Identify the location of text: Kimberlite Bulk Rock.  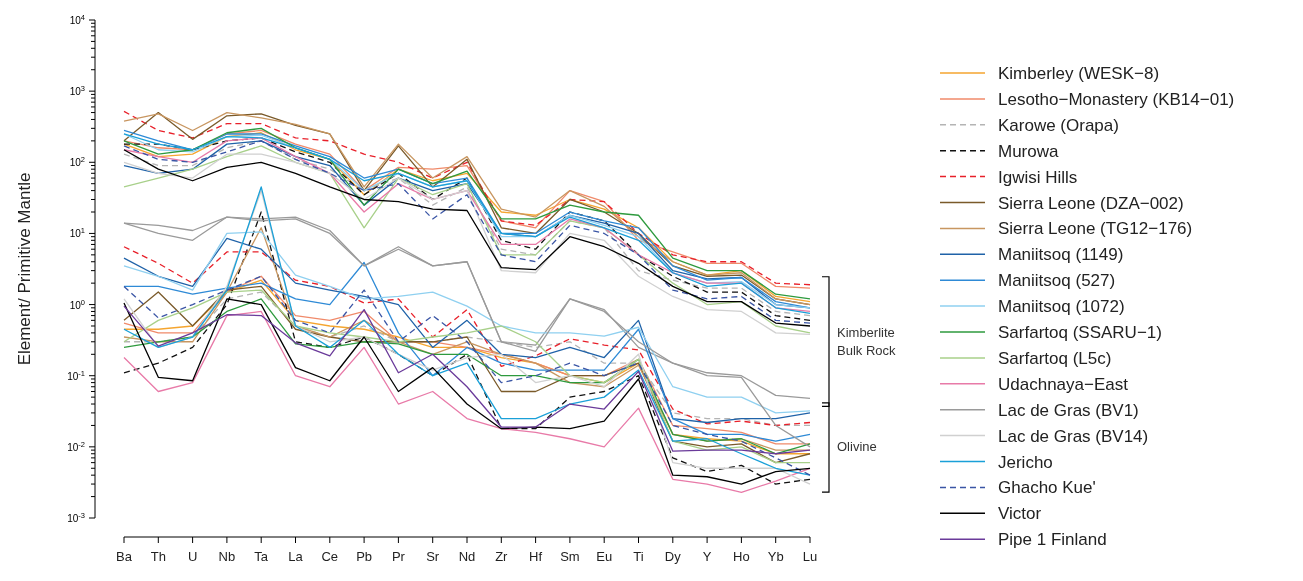
(867, 341).